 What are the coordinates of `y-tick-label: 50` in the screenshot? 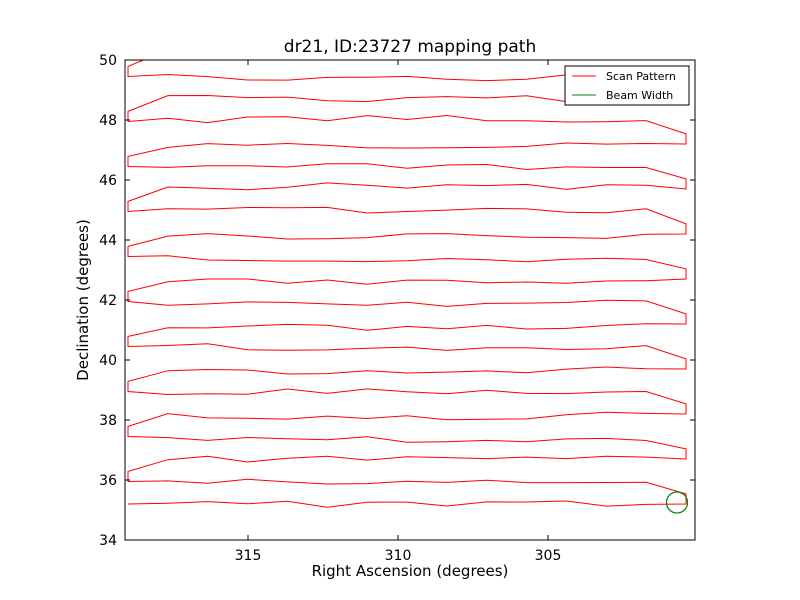 It's located at (108, 61).